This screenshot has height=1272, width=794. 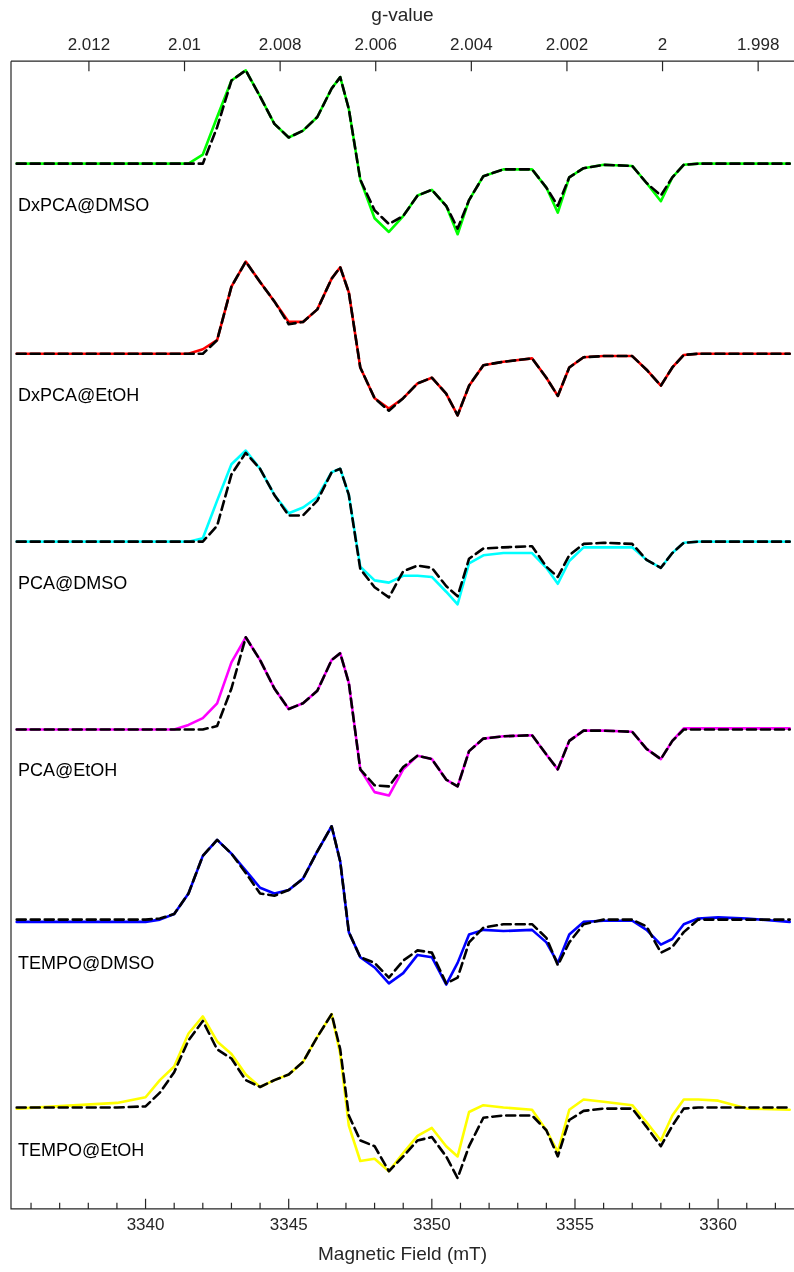 I want to click on series-label: DxPCA@EtOH, so click(x=79, y=394).